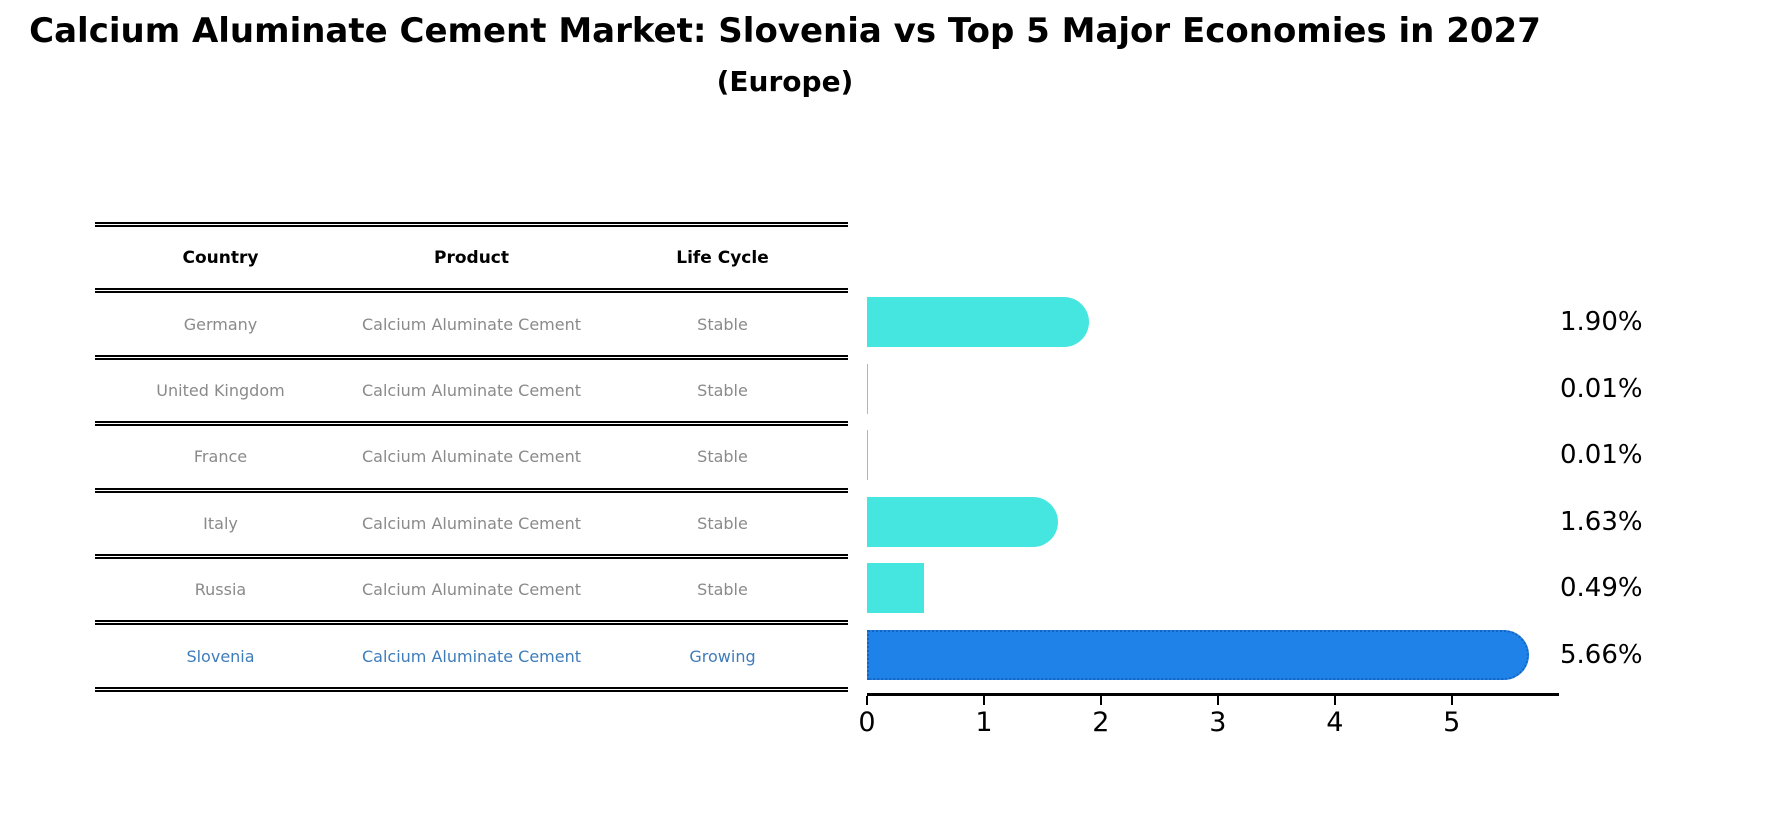 Image resolution: width=1766 pixels, height=823 pixels. What do you see at coordinates (220, 324) in the screenshot?
I see `cell-country: Germany` at bounding box center [220, 324].